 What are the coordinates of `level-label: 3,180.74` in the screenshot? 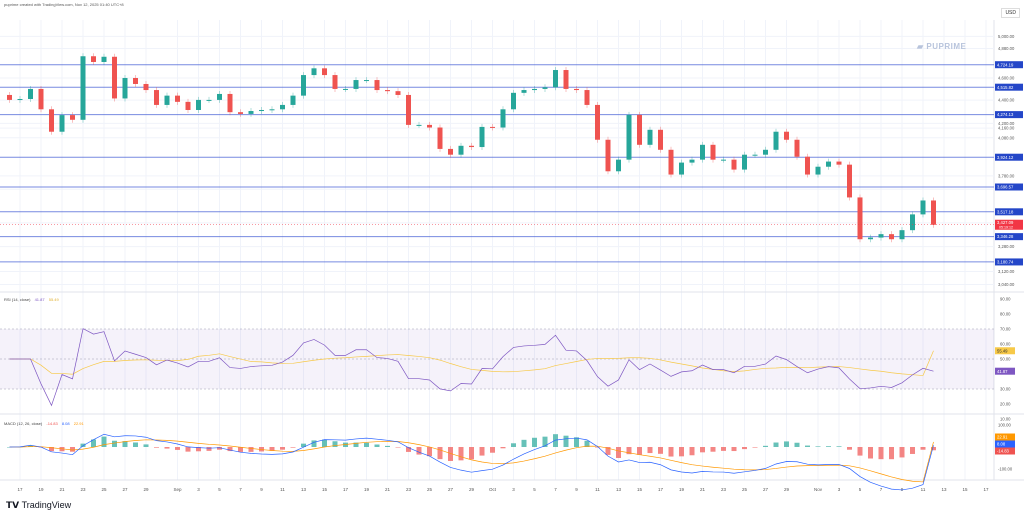 It's located at (1005, 262).